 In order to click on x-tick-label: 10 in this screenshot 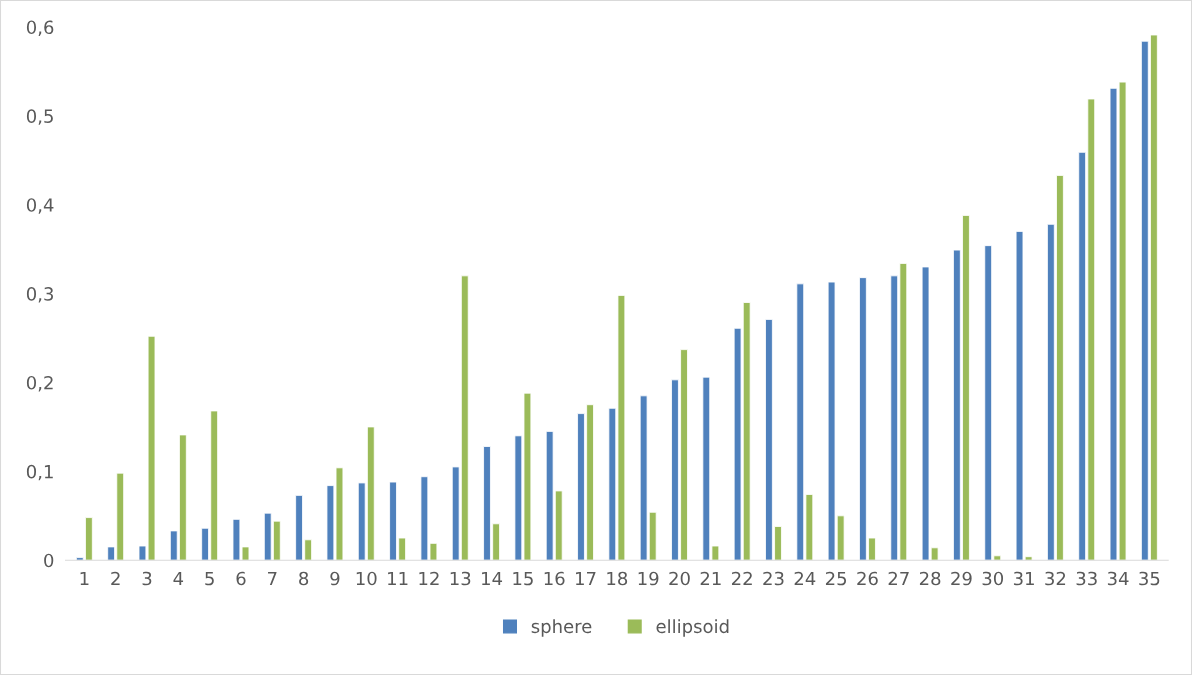, I will do `click(366, 578)`.